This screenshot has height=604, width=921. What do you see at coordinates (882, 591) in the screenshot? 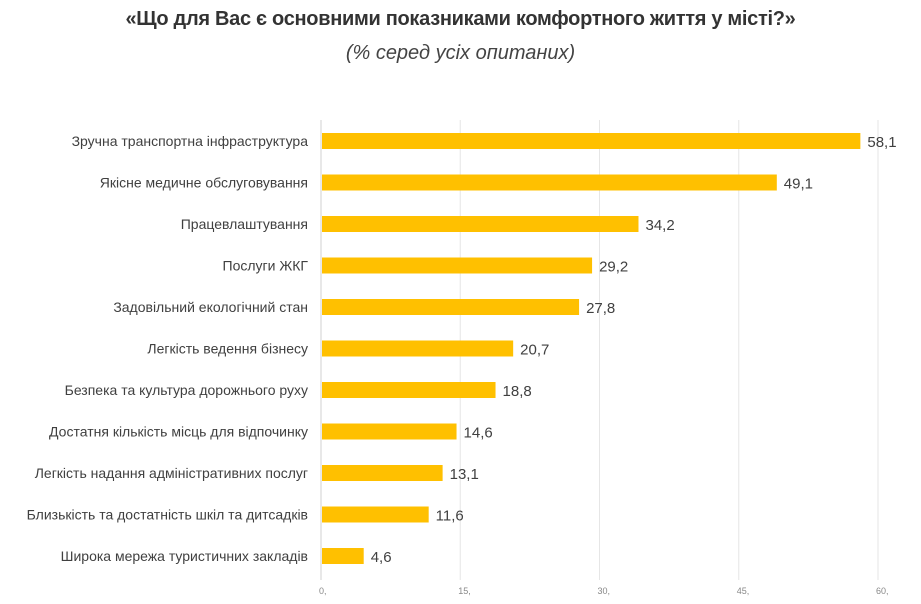
I see `x-tick-label: 60,` at bounding box center [882, 591].